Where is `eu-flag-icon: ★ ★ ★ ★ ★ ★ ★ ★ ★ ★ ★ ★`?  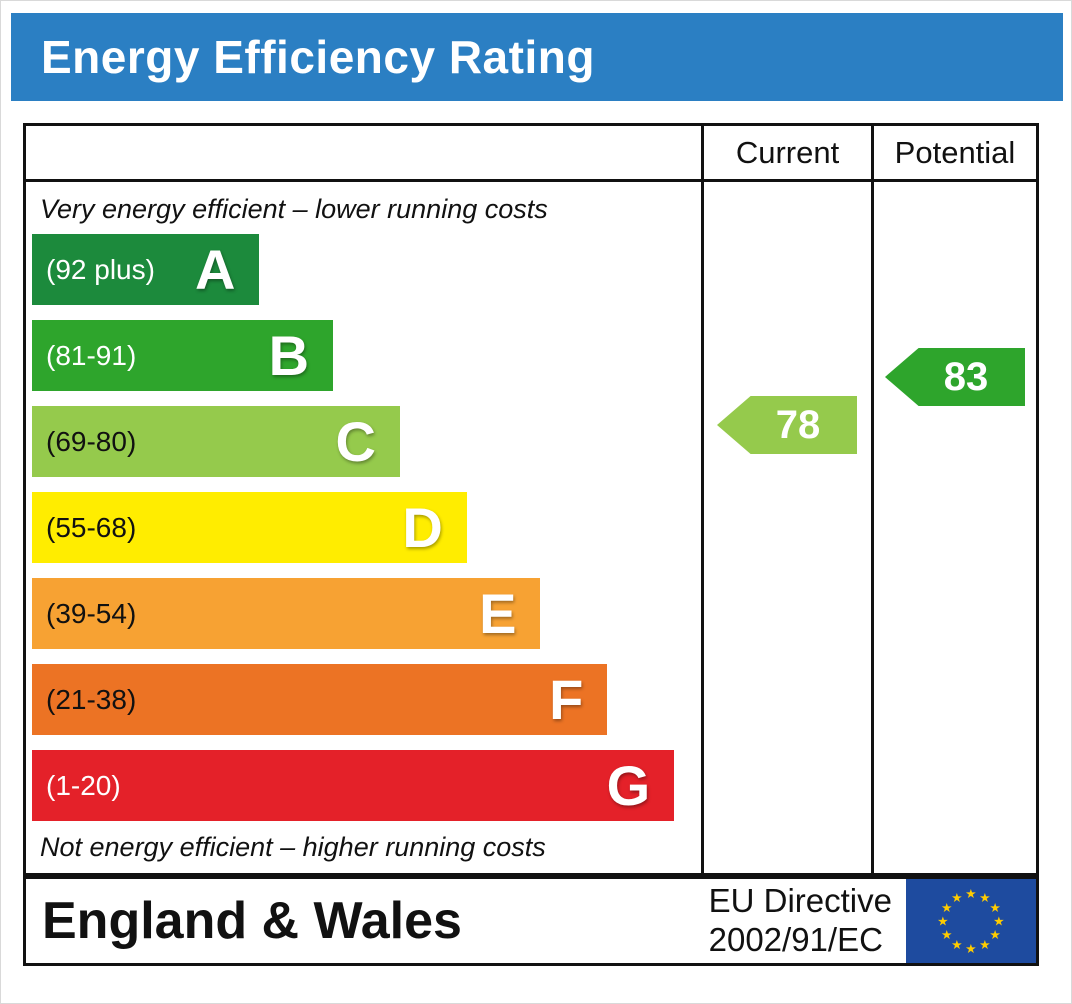 eu-flag-icon: ★ ★ ★ ★ ★ ★ ★ ★ ★ ★ ★ ★ is located at coordinates (971, 921).